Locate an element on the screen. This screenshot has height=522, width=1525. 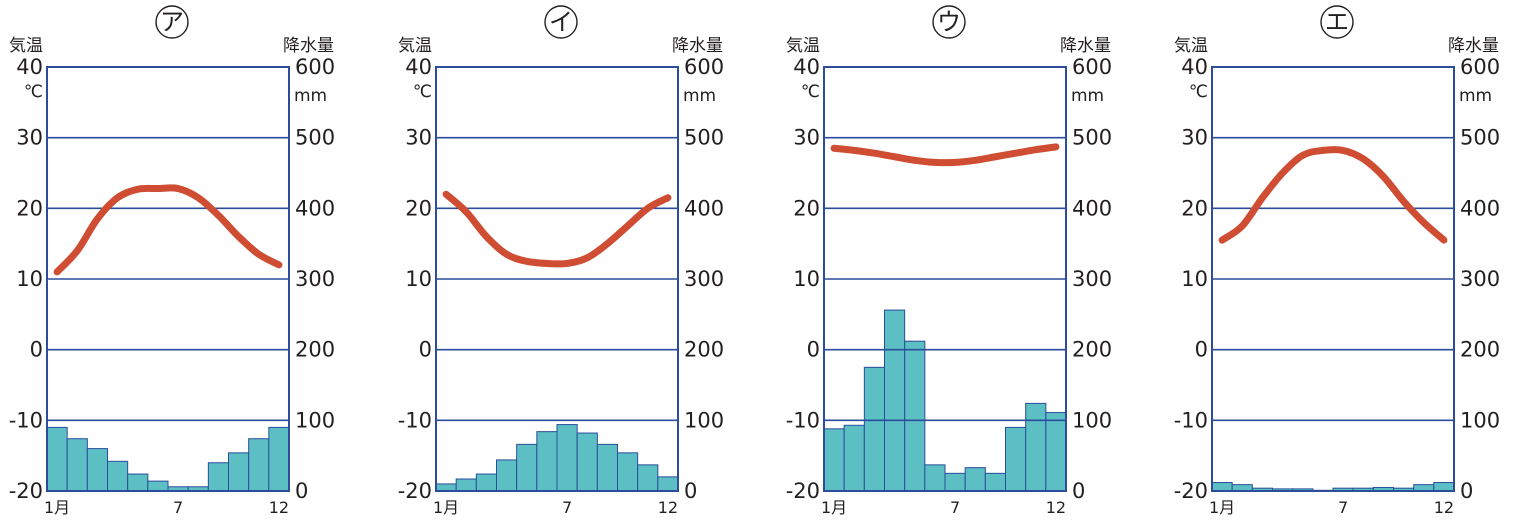
temperature-tick-label: 30 is located at coordinates (29, 138).